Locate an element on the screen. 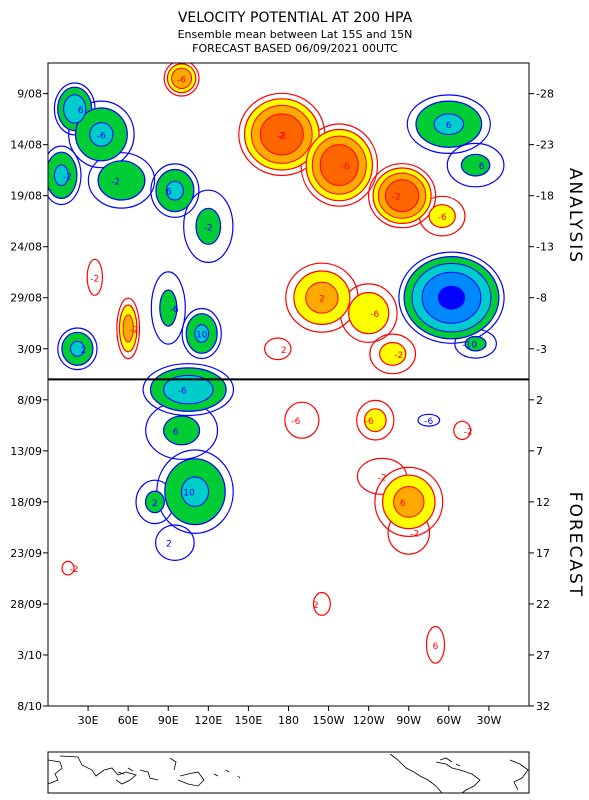  contour-neg-5.5-feature-7 is located at coordinates (202, 333).